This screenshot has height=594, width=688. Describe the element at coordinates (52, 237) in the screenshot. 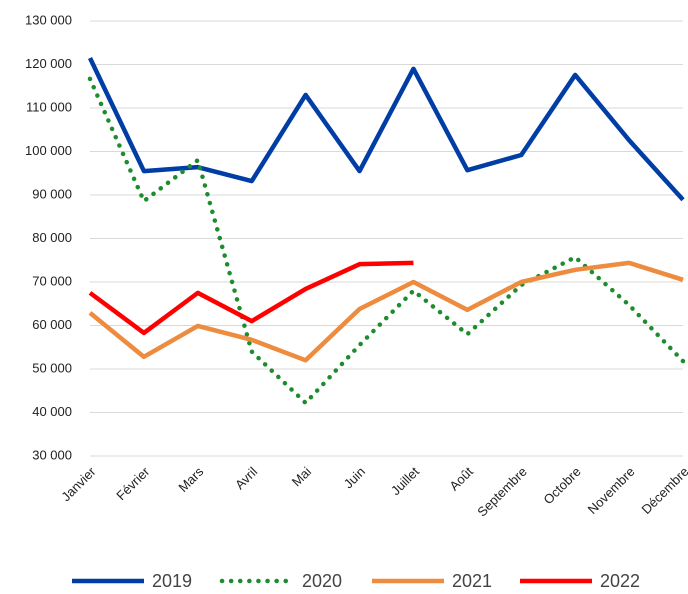

I see `y-tick-label: 80 000` at that location.